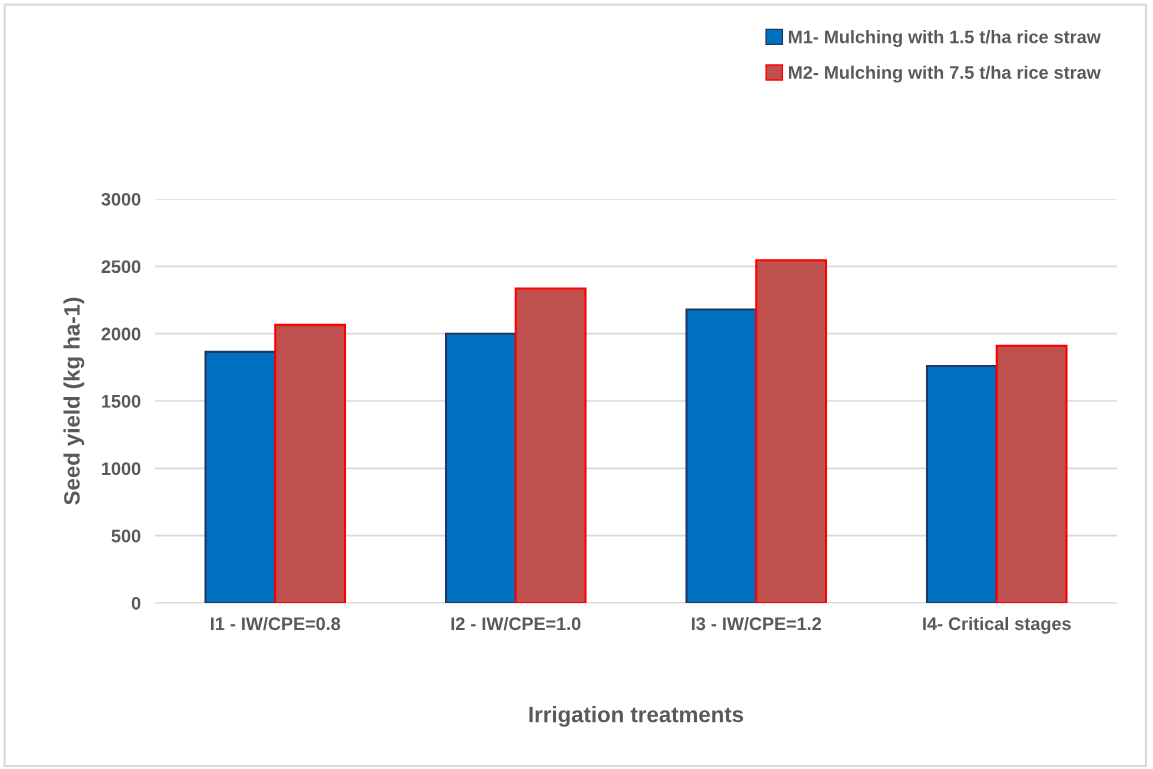 This screenshot has height=769, width=1153. What do you see at coordinates (944, 74) in the screenshot?
I see `legend-label: M2- Mulching with 7.5 t/ha rice straw` at bounding box center [944, 74].